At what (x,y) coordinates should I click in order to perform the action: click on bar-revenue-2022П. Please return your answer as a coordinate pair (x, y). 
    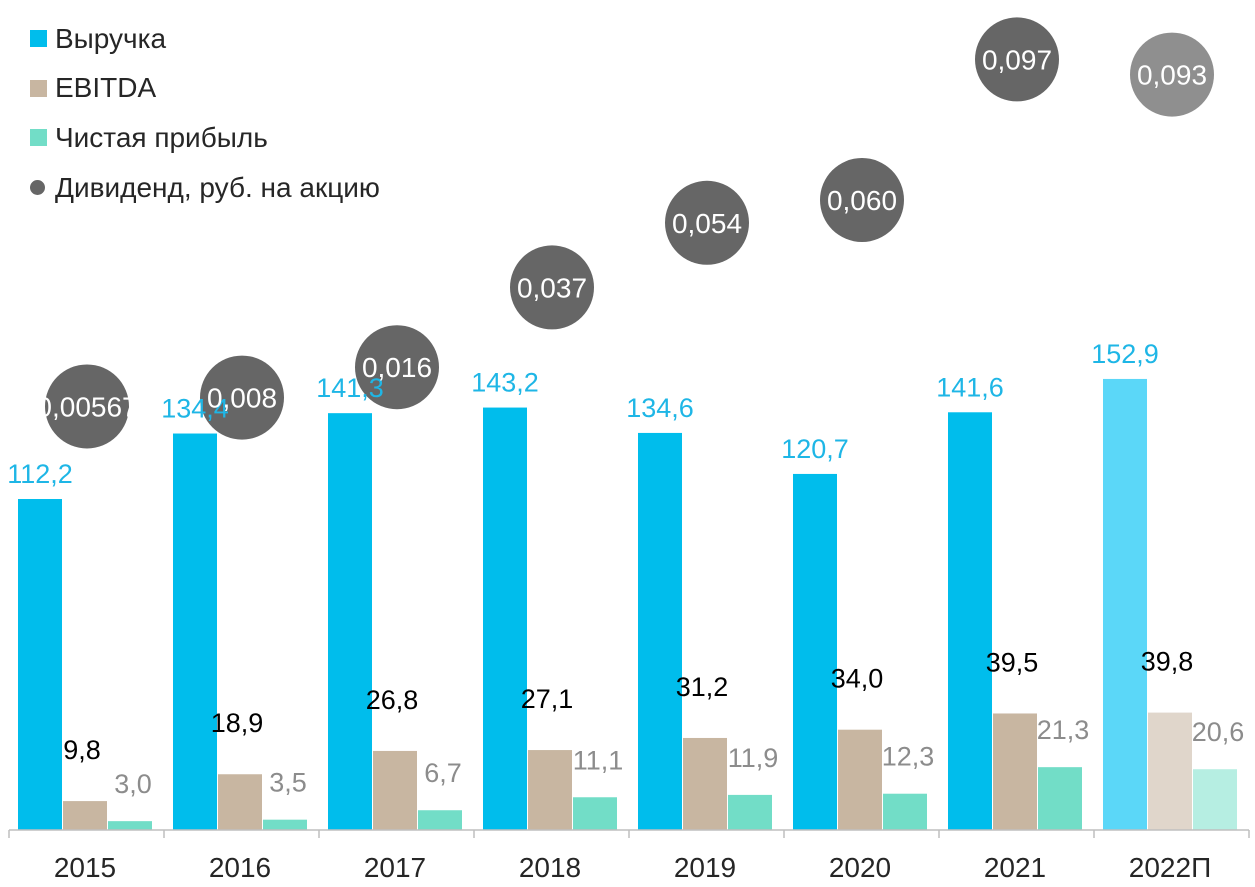
    Looking at the image, I should click on (1125, 604).